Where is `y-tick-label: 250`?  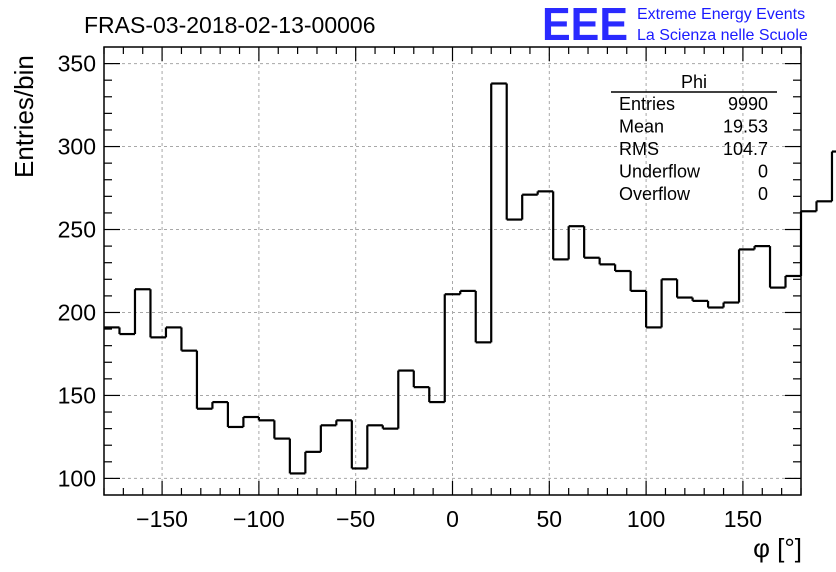 y-tick-label: 250 is located at coordinates (77, 230).